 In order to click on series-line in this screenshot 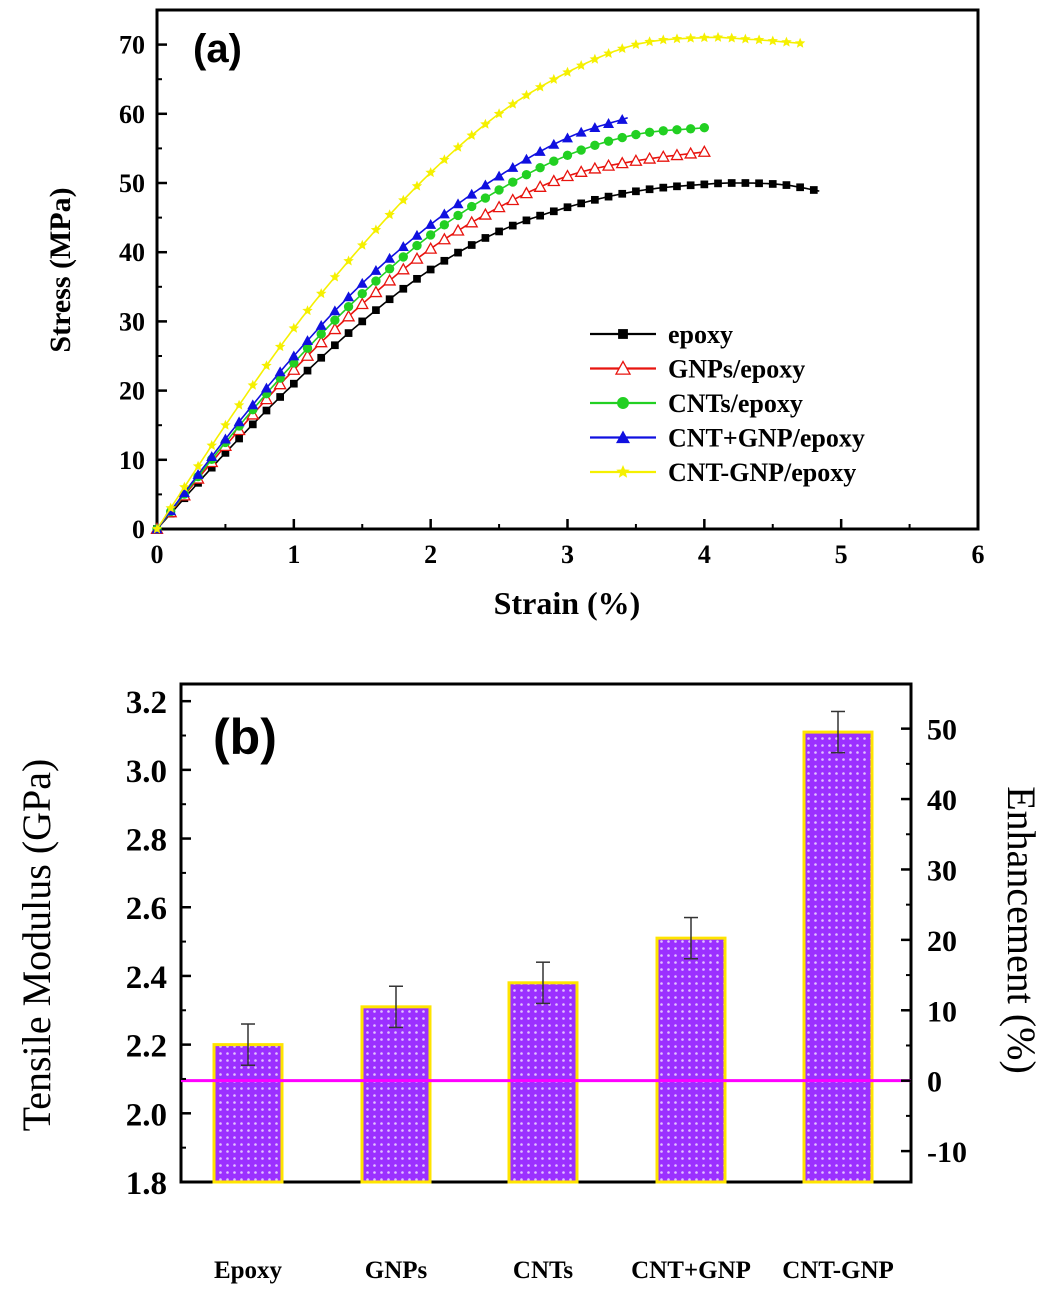, I will do `click(392, 323)`.